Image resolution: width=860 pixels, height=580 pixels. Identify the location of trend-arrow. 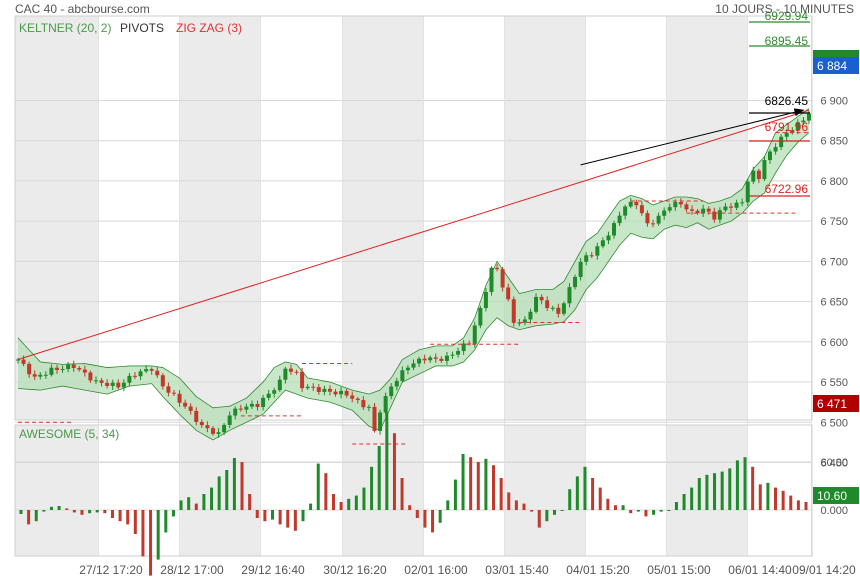
(692, 137).